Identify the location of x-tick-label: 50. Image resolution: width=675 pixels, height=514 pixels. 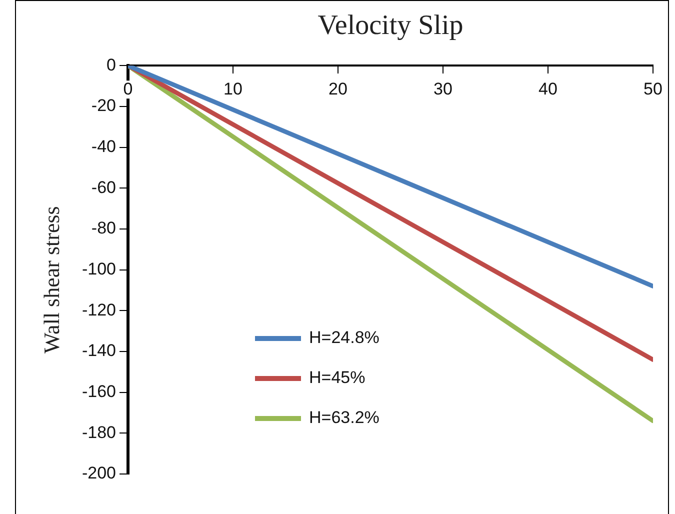
(653, 88).